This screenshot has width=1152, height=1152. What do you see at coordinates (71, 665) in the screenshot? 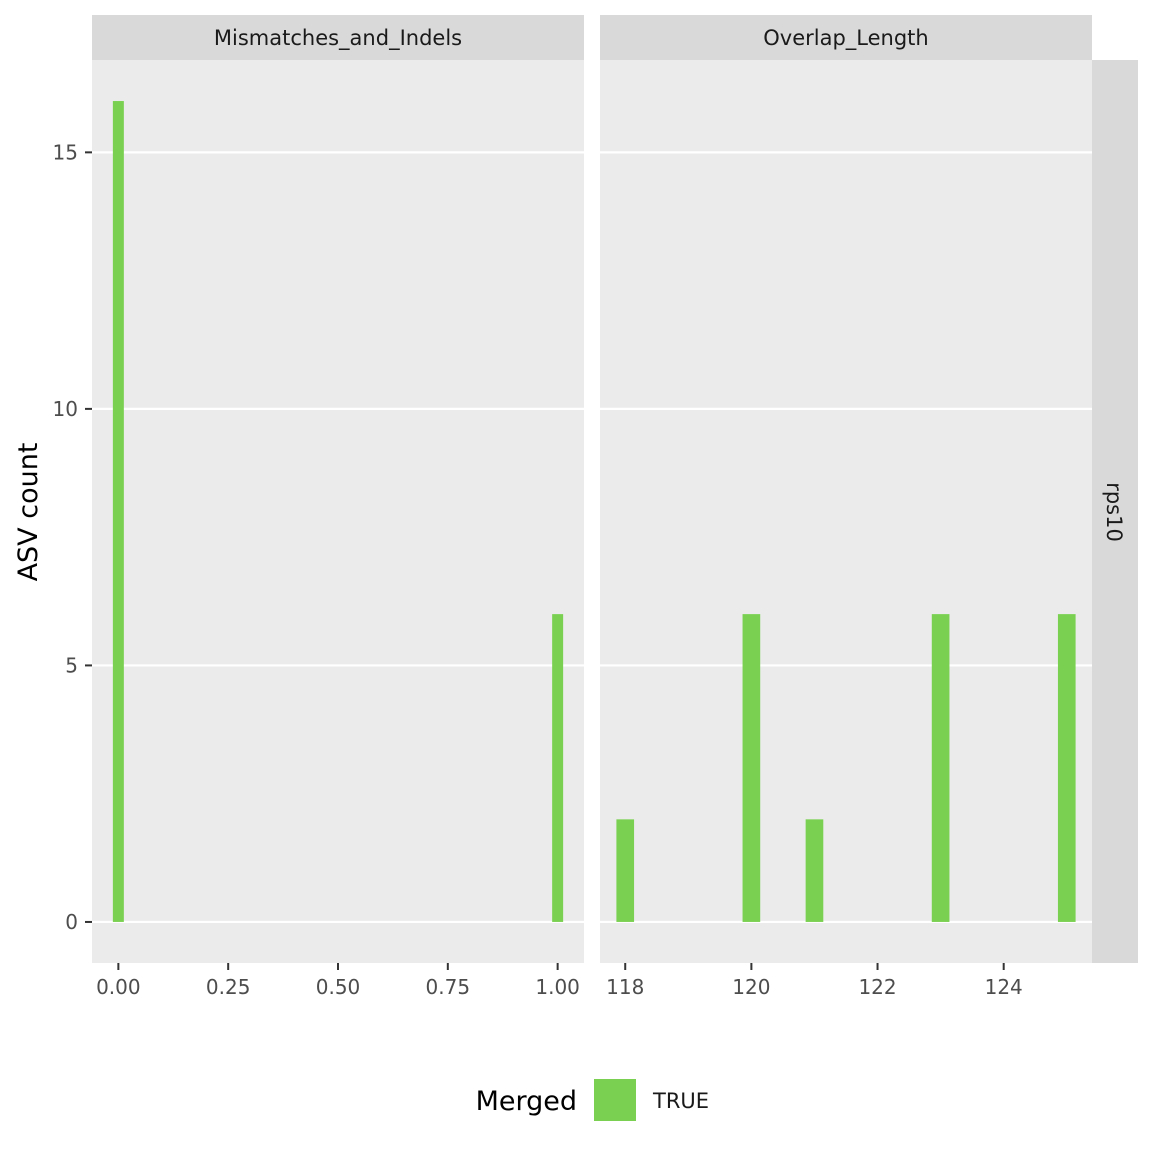
I see `y-tick-label: 5` at bounding box center [71, 665].